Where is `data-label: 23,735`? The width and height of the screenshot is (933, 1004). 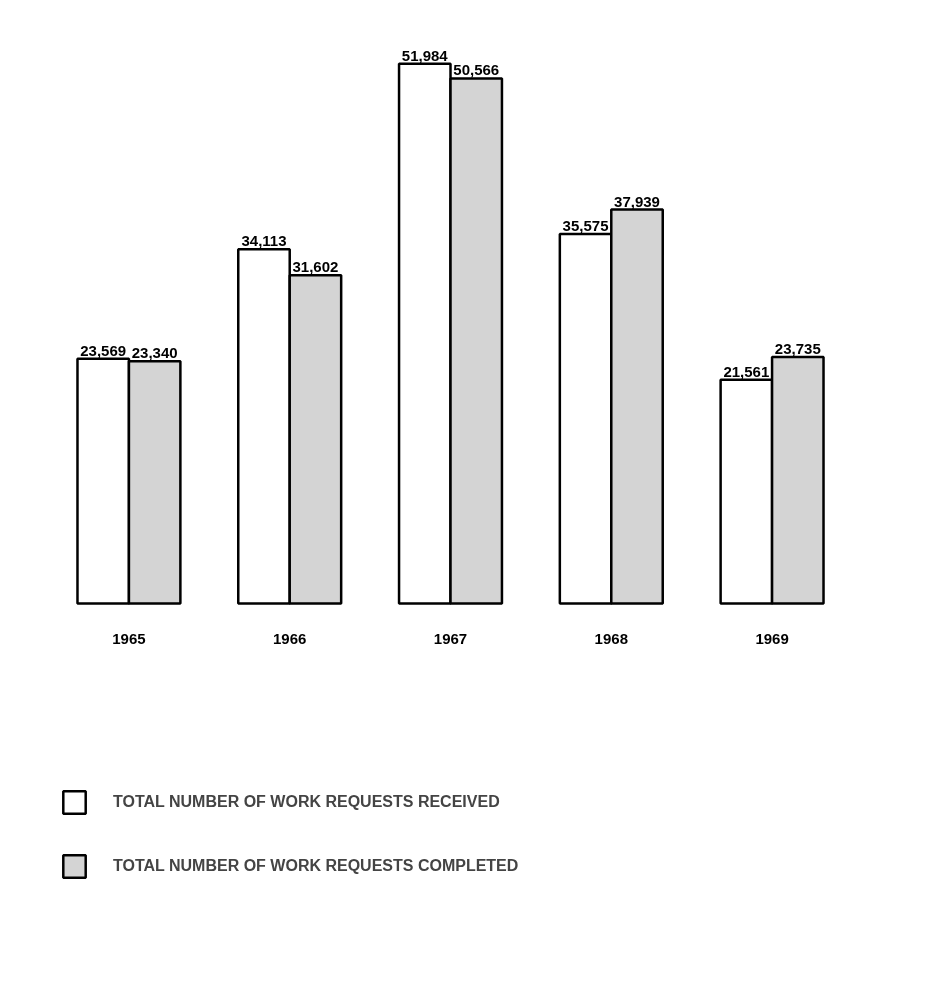 data-label: 23,735 is located at coordinates (797, 349).